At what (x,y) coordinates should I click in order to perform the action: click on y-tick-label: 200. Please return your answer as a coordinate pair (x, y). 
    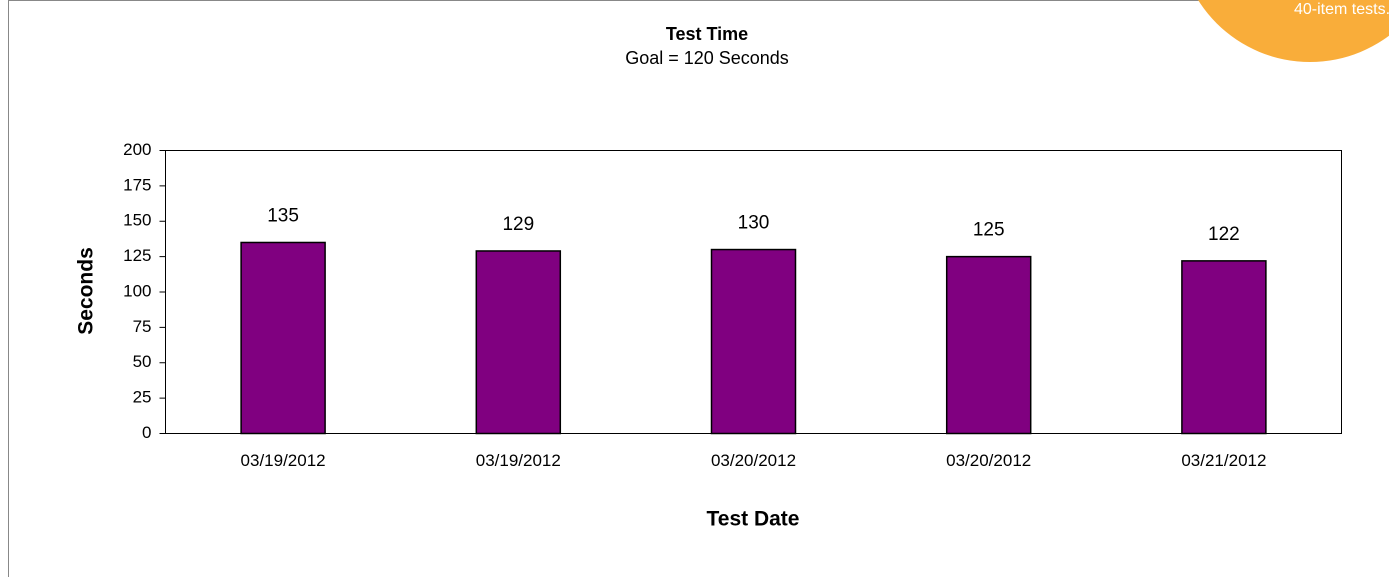
    Looking at the image, I should click on (137, 149).